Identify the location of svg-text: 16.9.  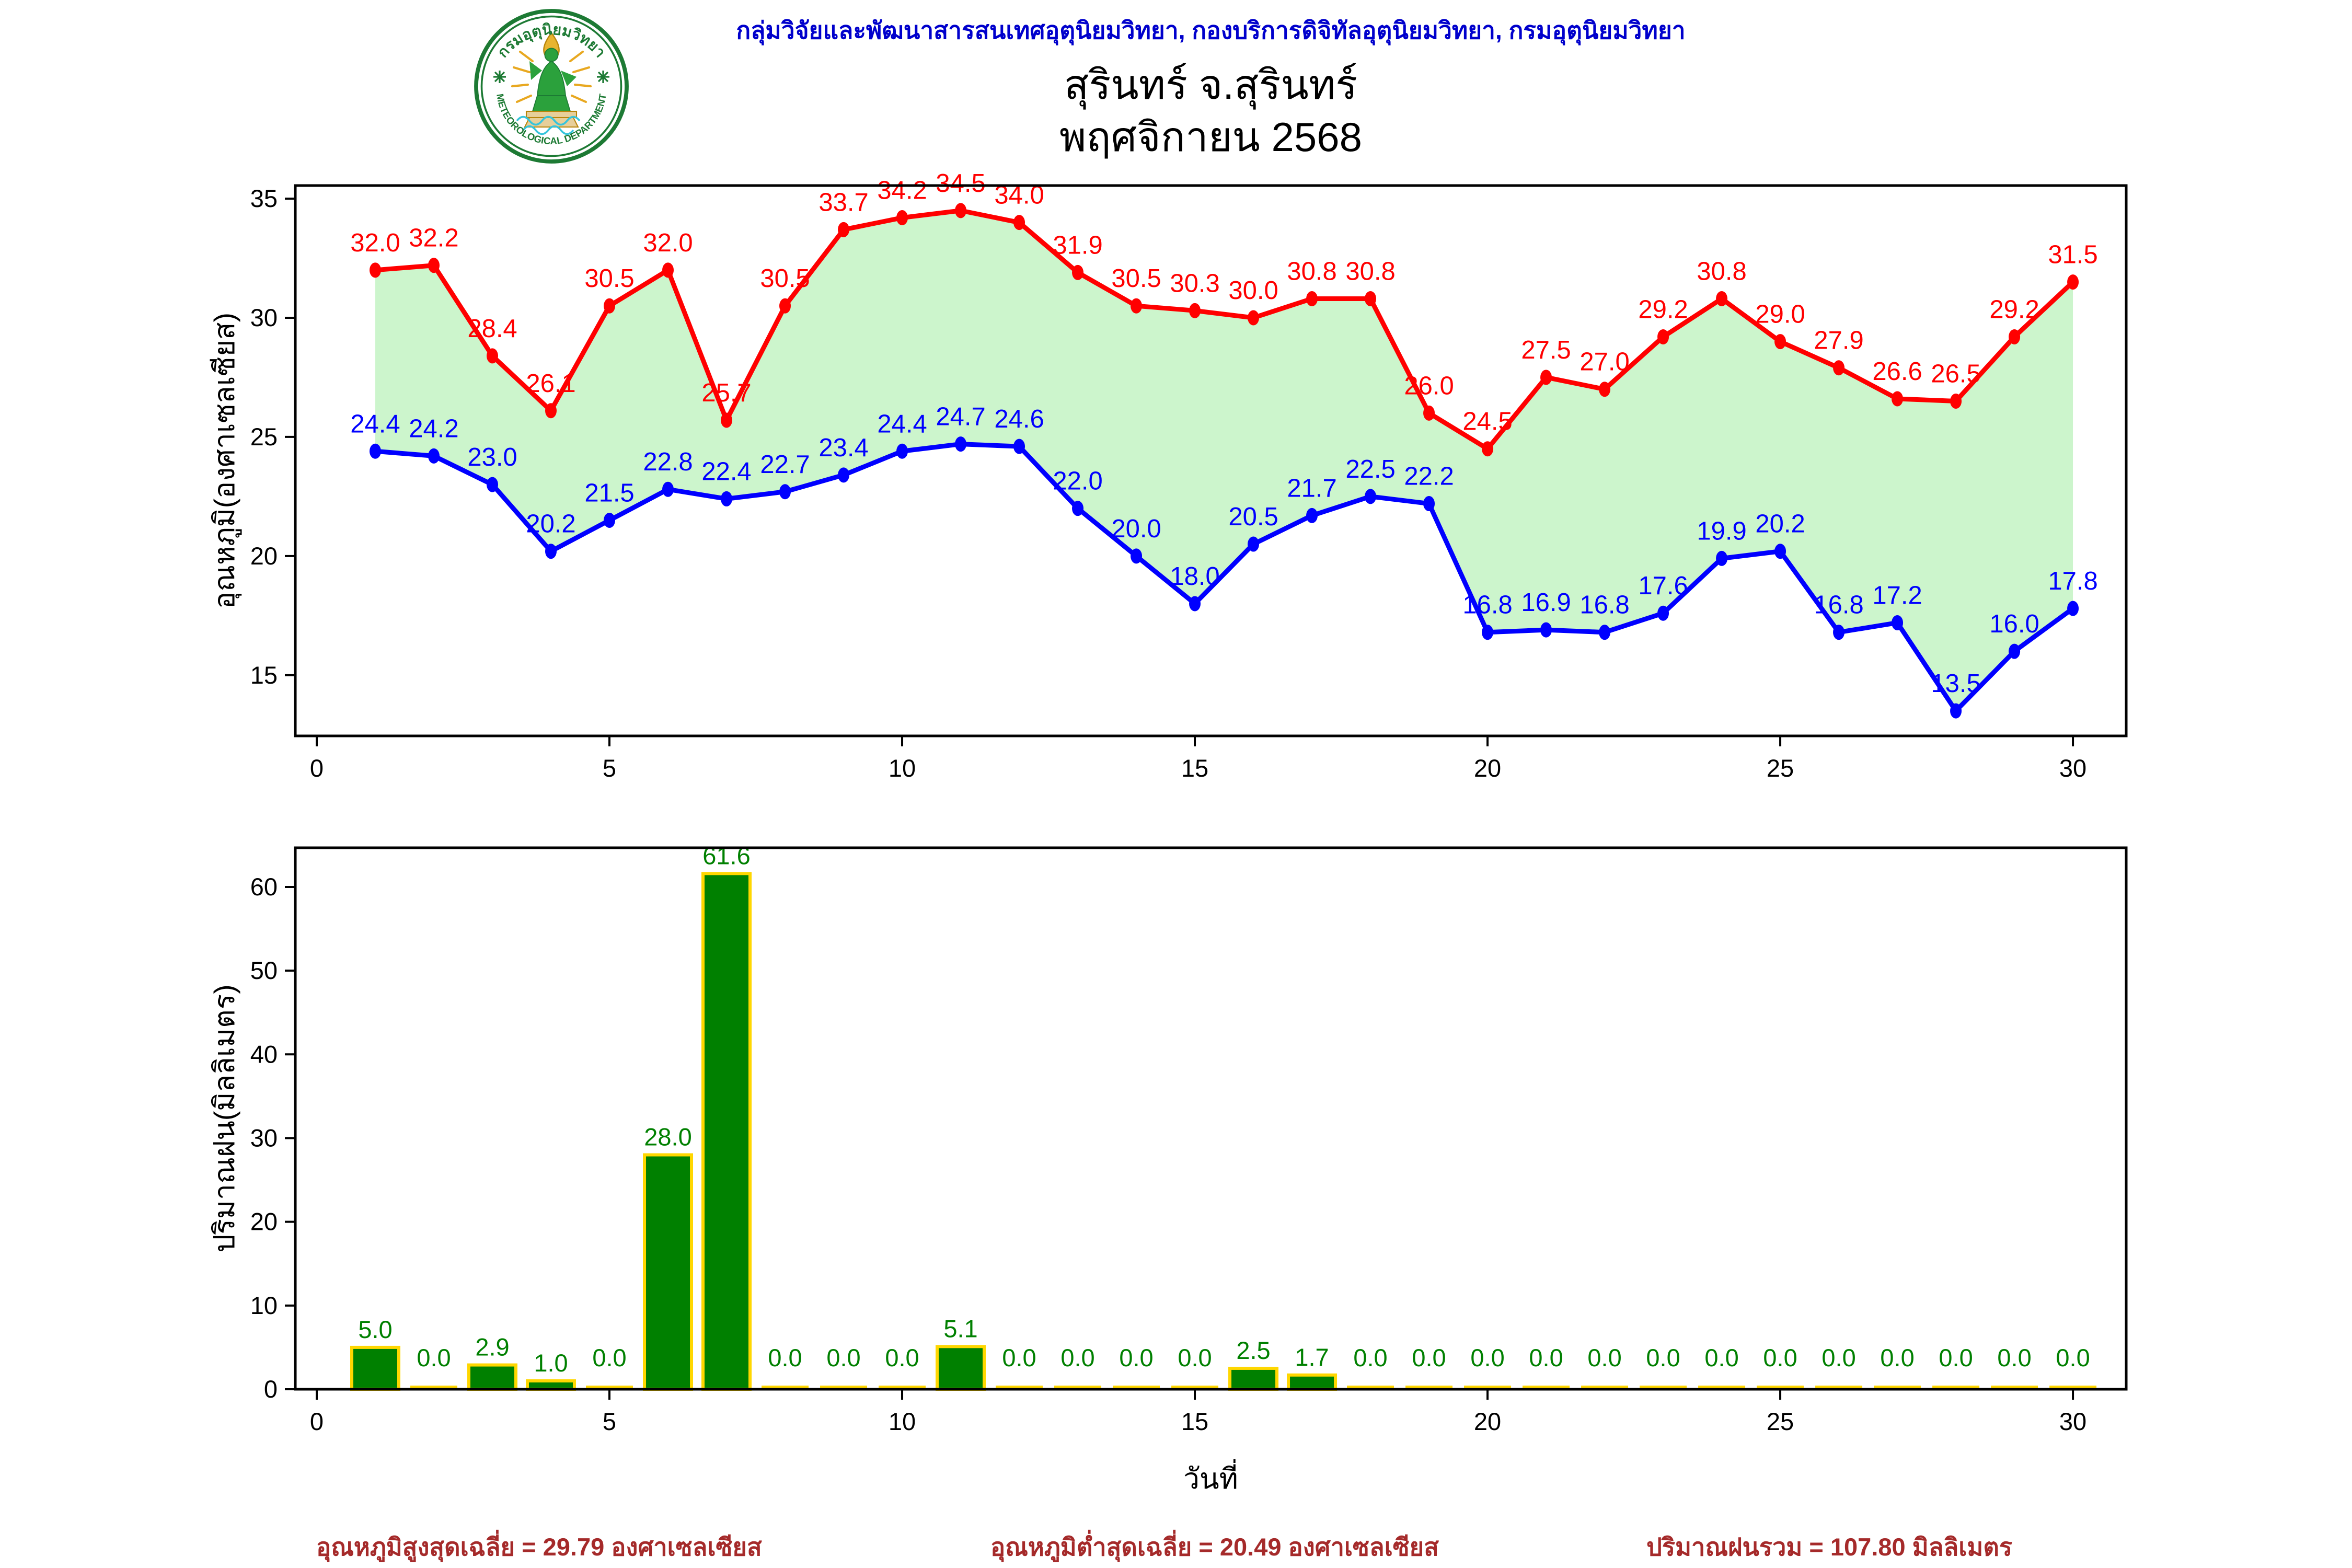
(1546, 603).